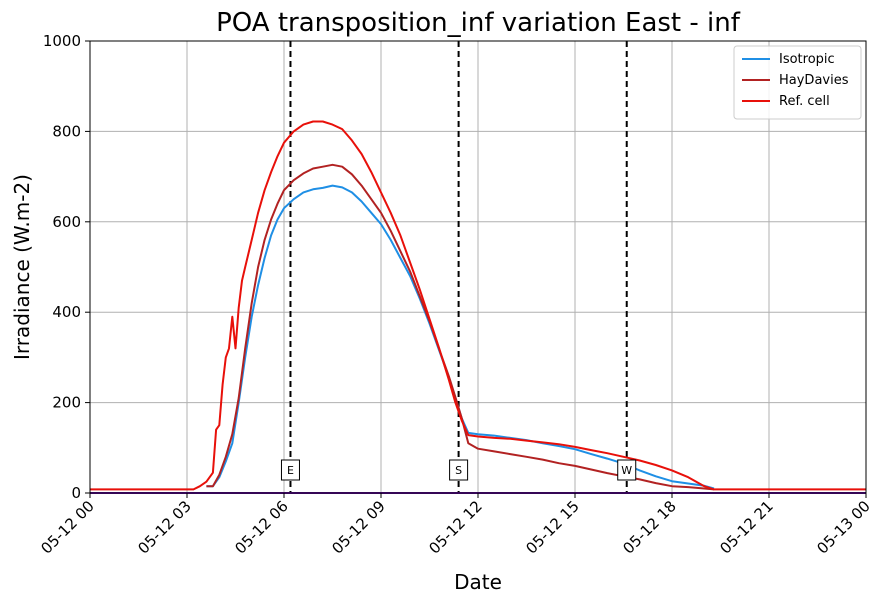 Image resolution: width=875 pixels, height=605 pixels. Describe the element at coordinates (358, 527) in the screenshot. I see `x-tick-label: 05-12 09` at that location.